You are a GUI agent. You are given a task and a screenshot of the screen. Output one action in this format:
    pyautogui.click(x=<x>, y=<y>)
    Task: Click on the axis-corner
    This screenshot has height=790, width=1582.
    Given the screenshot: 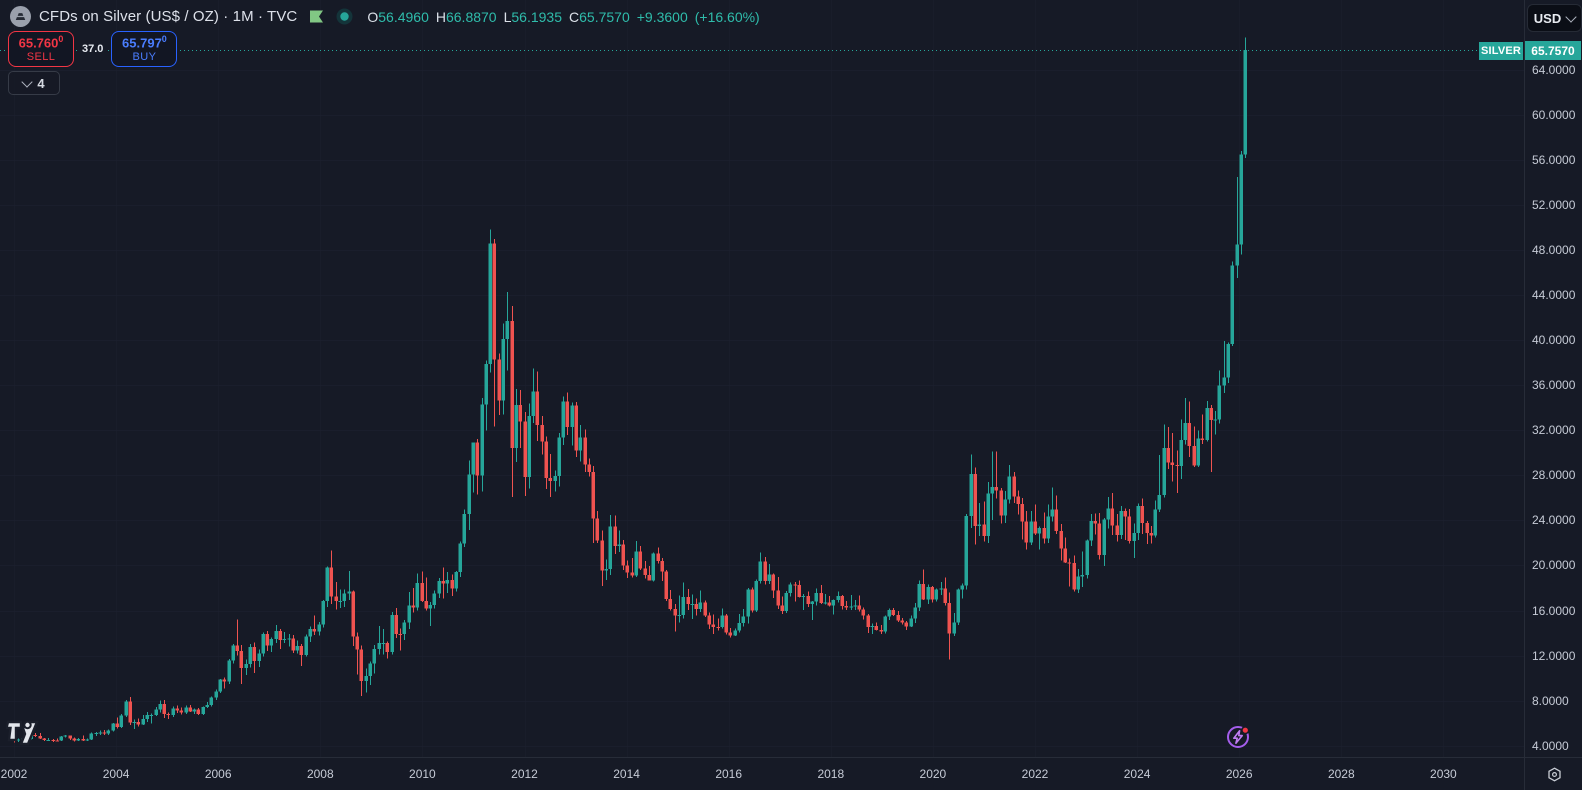 What is the action you would take?
    pyautogui.click(x=1553, y=773)
    